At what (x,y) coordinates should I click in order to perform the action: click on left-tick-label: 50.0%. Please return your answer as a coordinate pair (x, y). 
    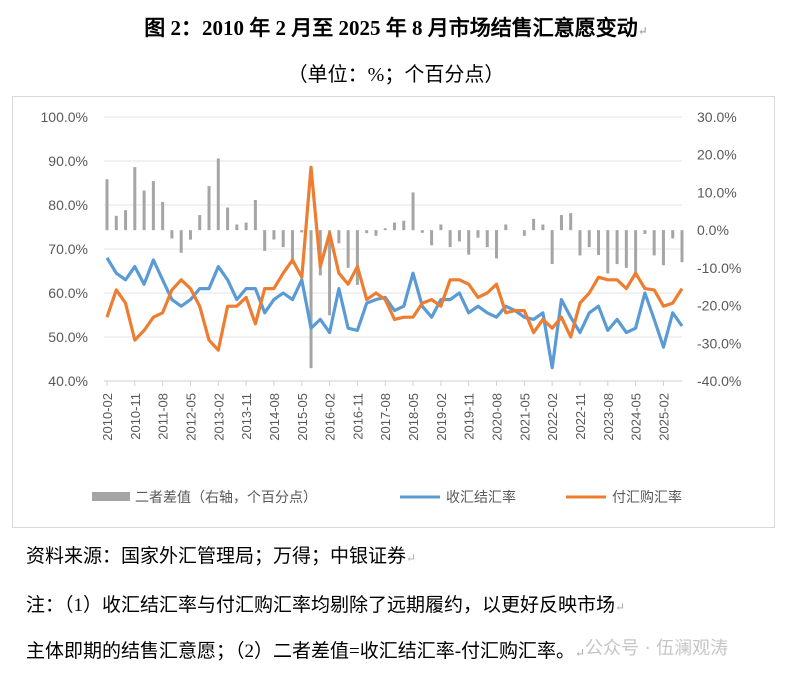
    Looking at the image, I should click on (68, 337).